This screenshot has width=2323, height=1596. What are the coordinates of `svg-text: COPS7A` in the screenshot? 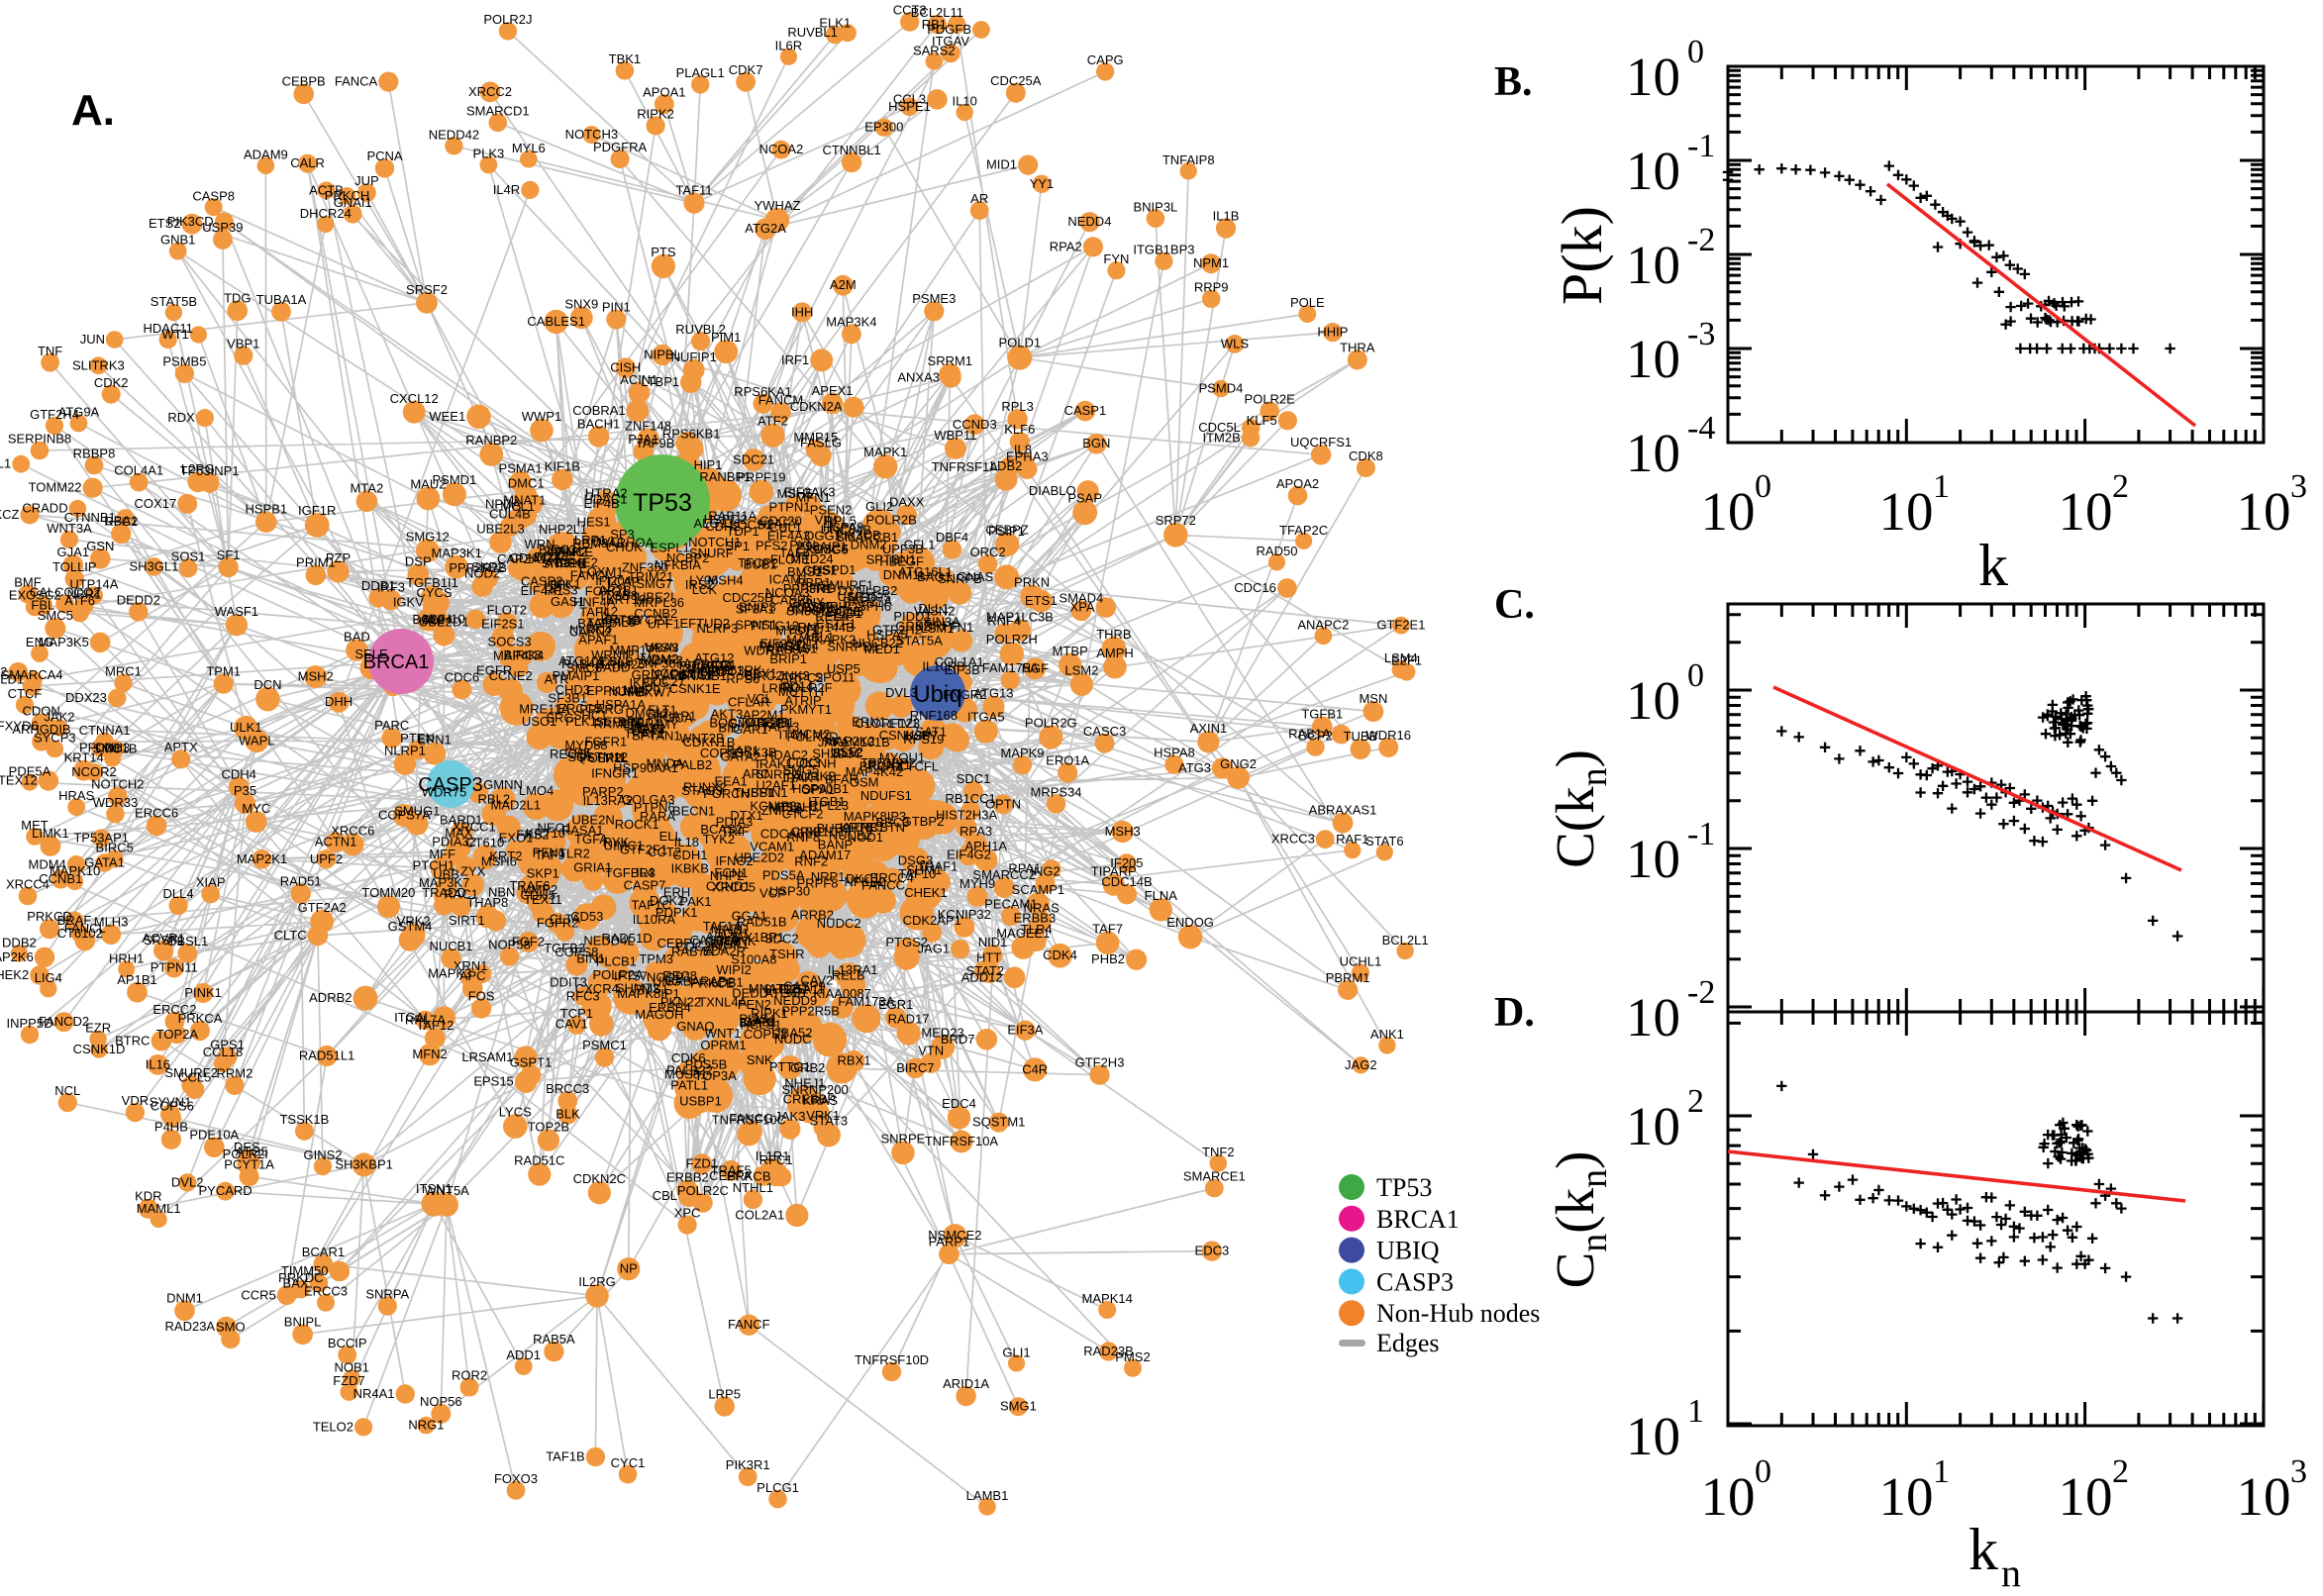 It's located at (404, 815).